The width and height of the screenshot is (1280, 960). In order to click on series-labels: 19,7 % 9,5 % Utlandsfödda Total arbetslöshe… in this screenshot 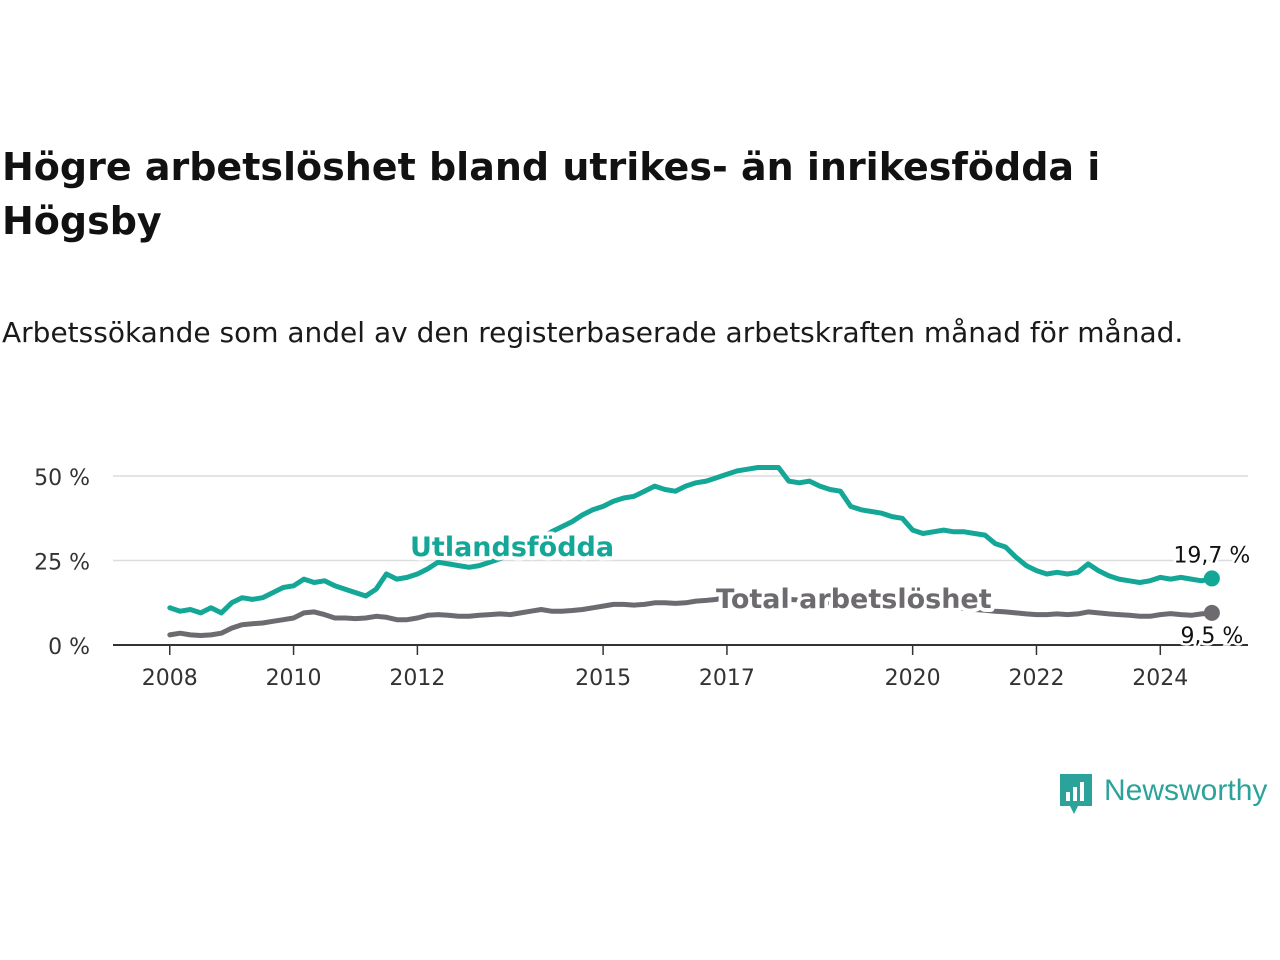, I will do `click(829, 589)`.